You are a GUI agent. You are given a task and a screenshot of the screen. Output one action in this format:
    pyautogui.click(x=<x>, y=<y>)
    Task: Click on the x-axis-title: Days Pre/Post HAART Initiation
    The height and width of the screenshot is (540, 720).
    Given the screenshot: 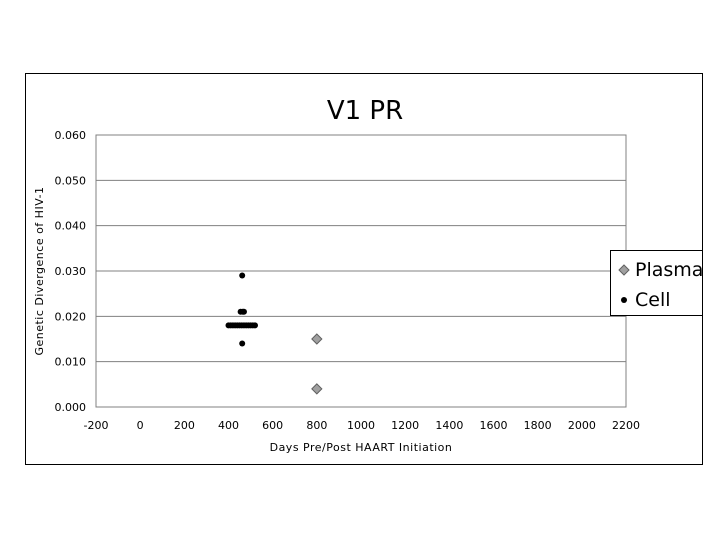 What is the action you would take?
    pyautogui.click(x=361, y=447)
    